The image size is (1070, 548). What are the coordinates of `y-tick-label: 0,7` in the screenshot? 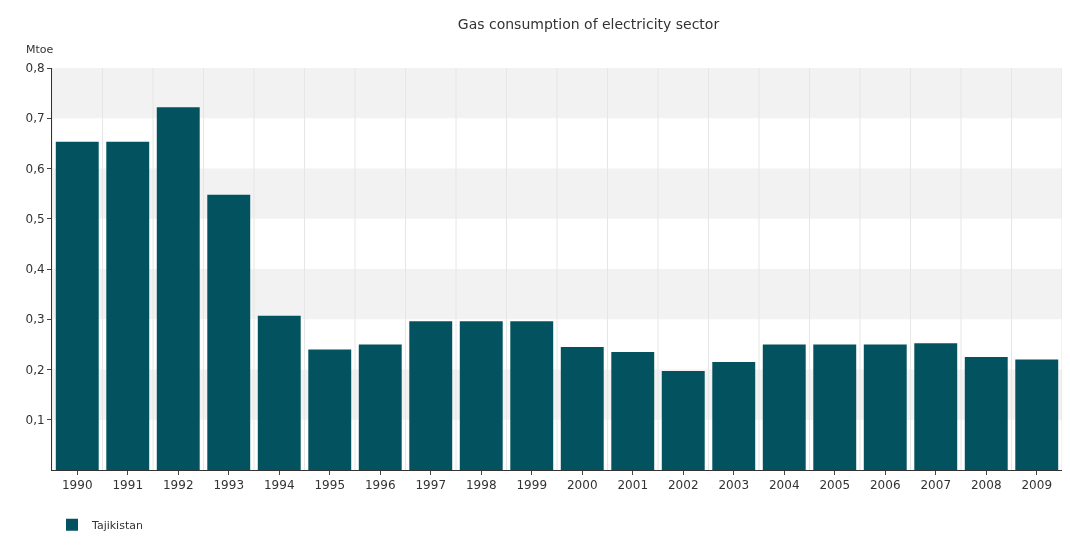 It's located at (35, 118).